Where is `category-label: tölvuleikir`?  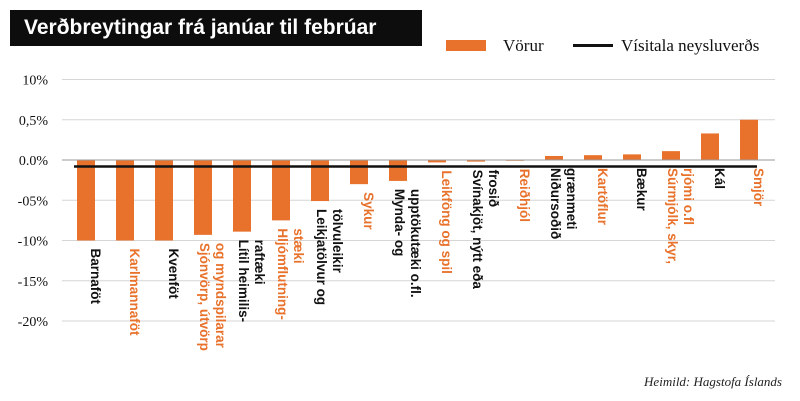 category-label: tölvuleikir is located at coordinates (337, 241).